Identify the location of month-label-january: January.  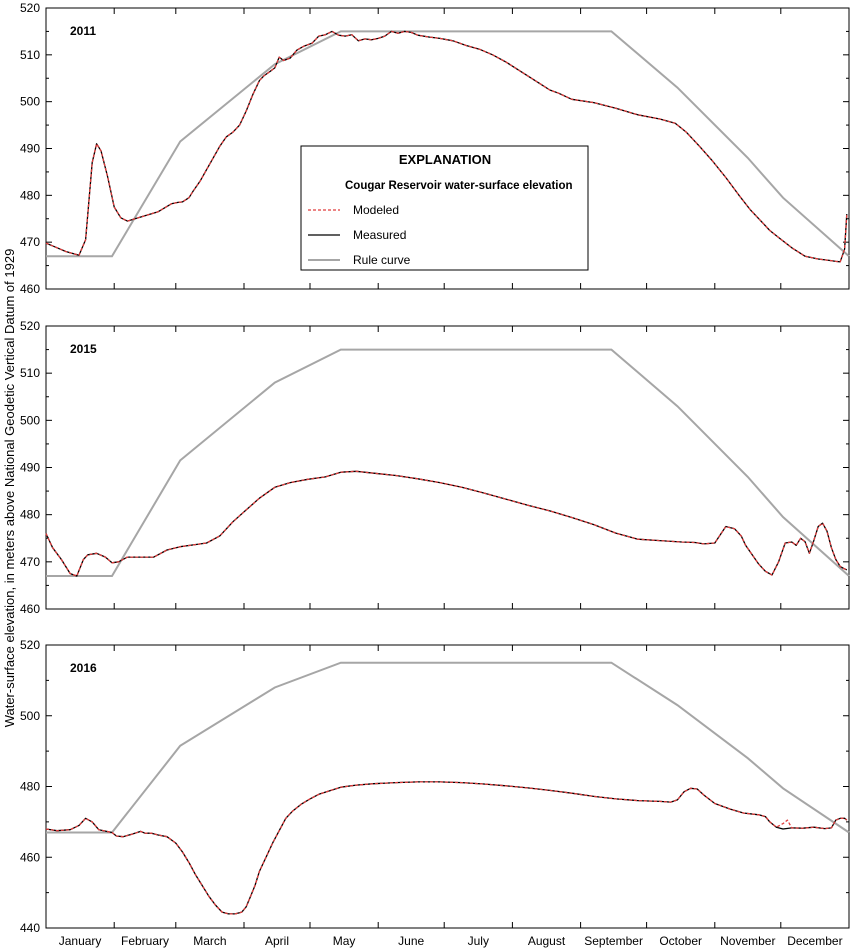
(80, 941).